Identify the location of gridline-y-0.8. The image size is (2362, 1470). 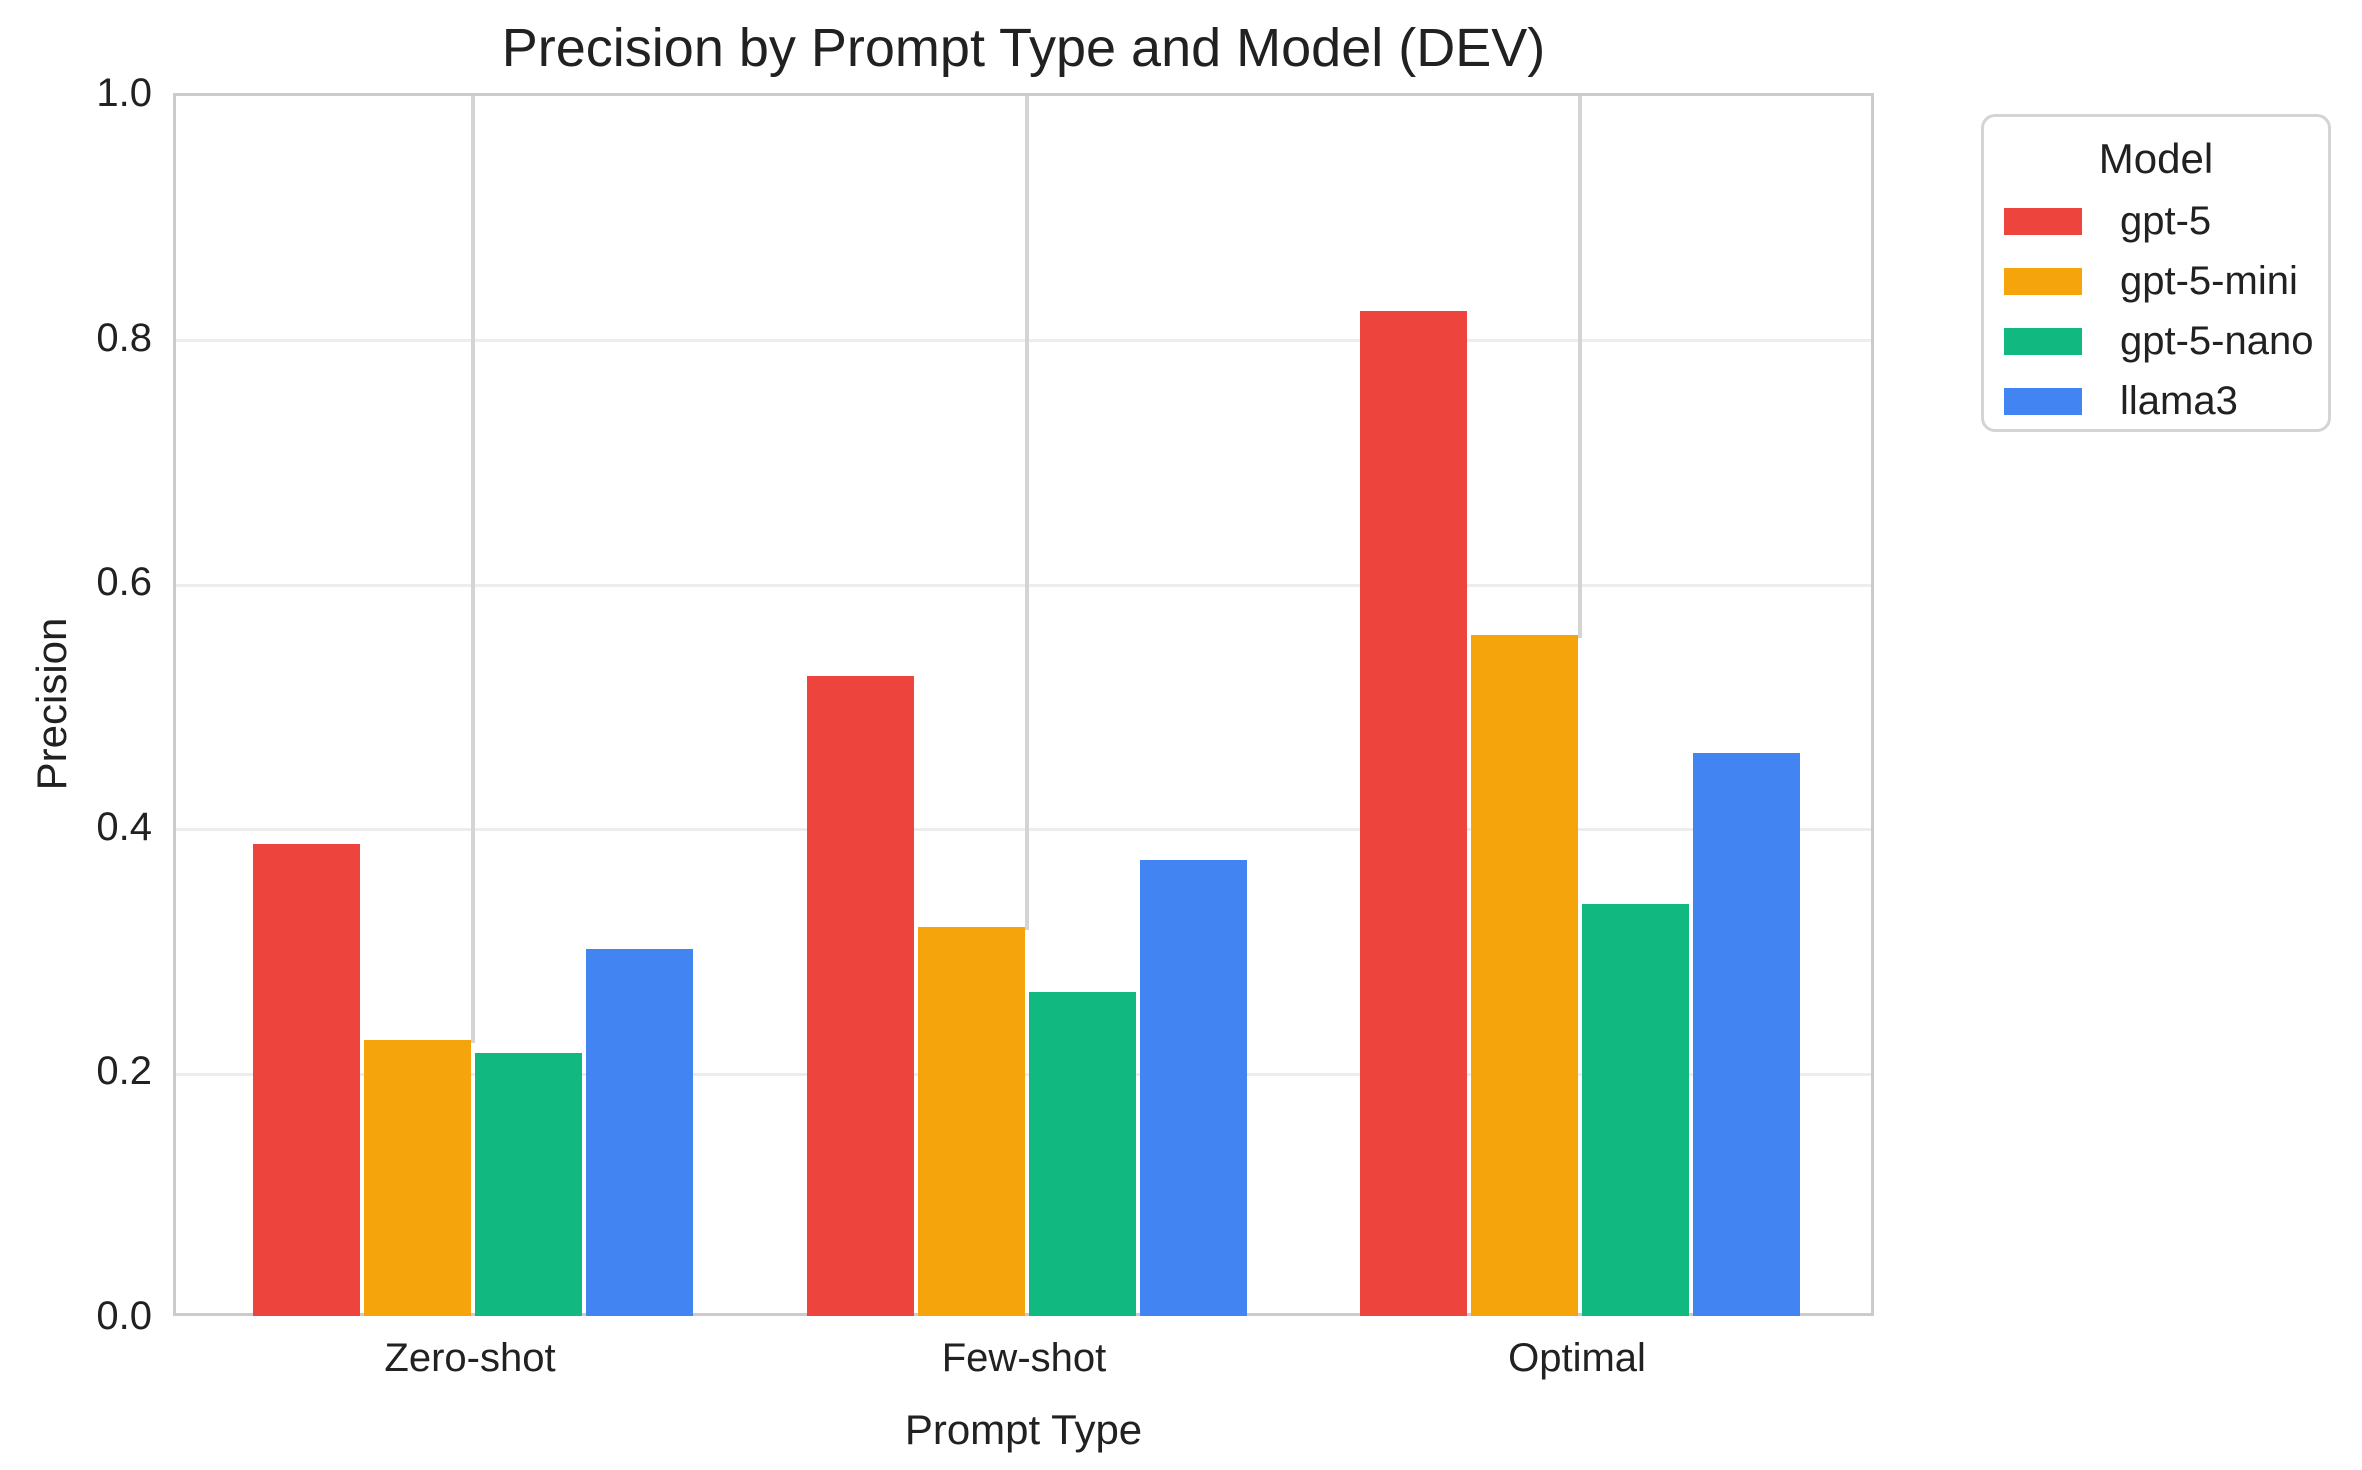
(1023, 340).